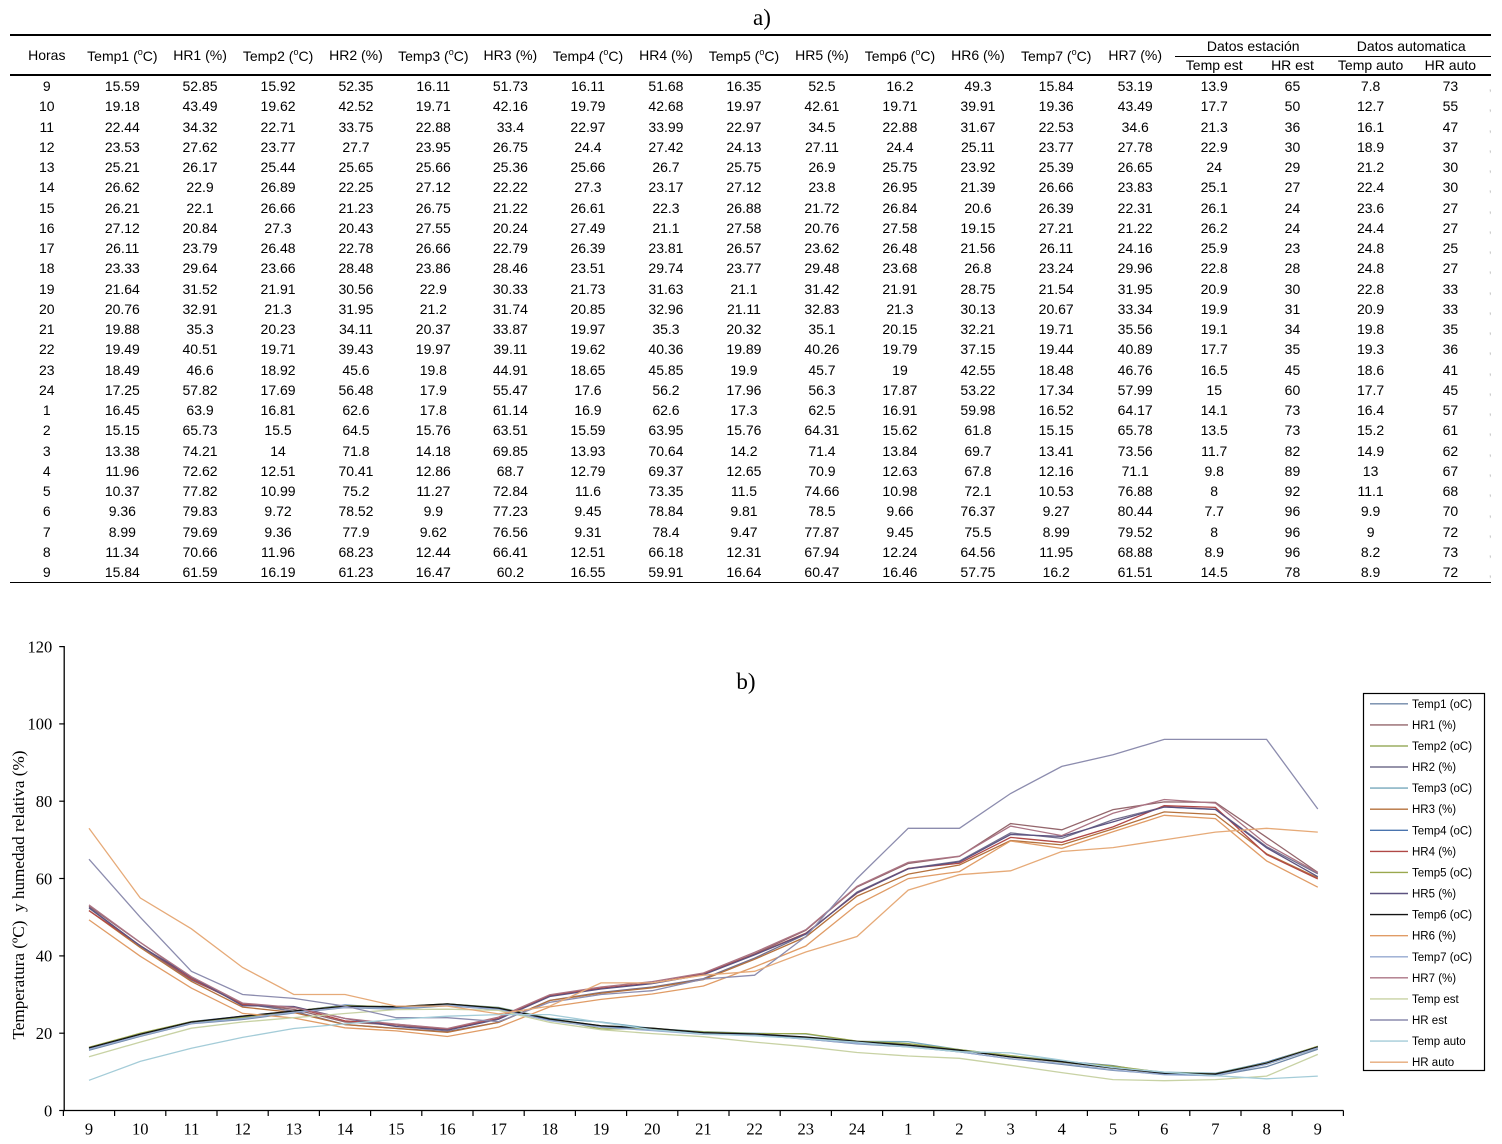 The image size is (1502, 1144). I want to click on svg-text: Temp est, so click(1435, 1000).